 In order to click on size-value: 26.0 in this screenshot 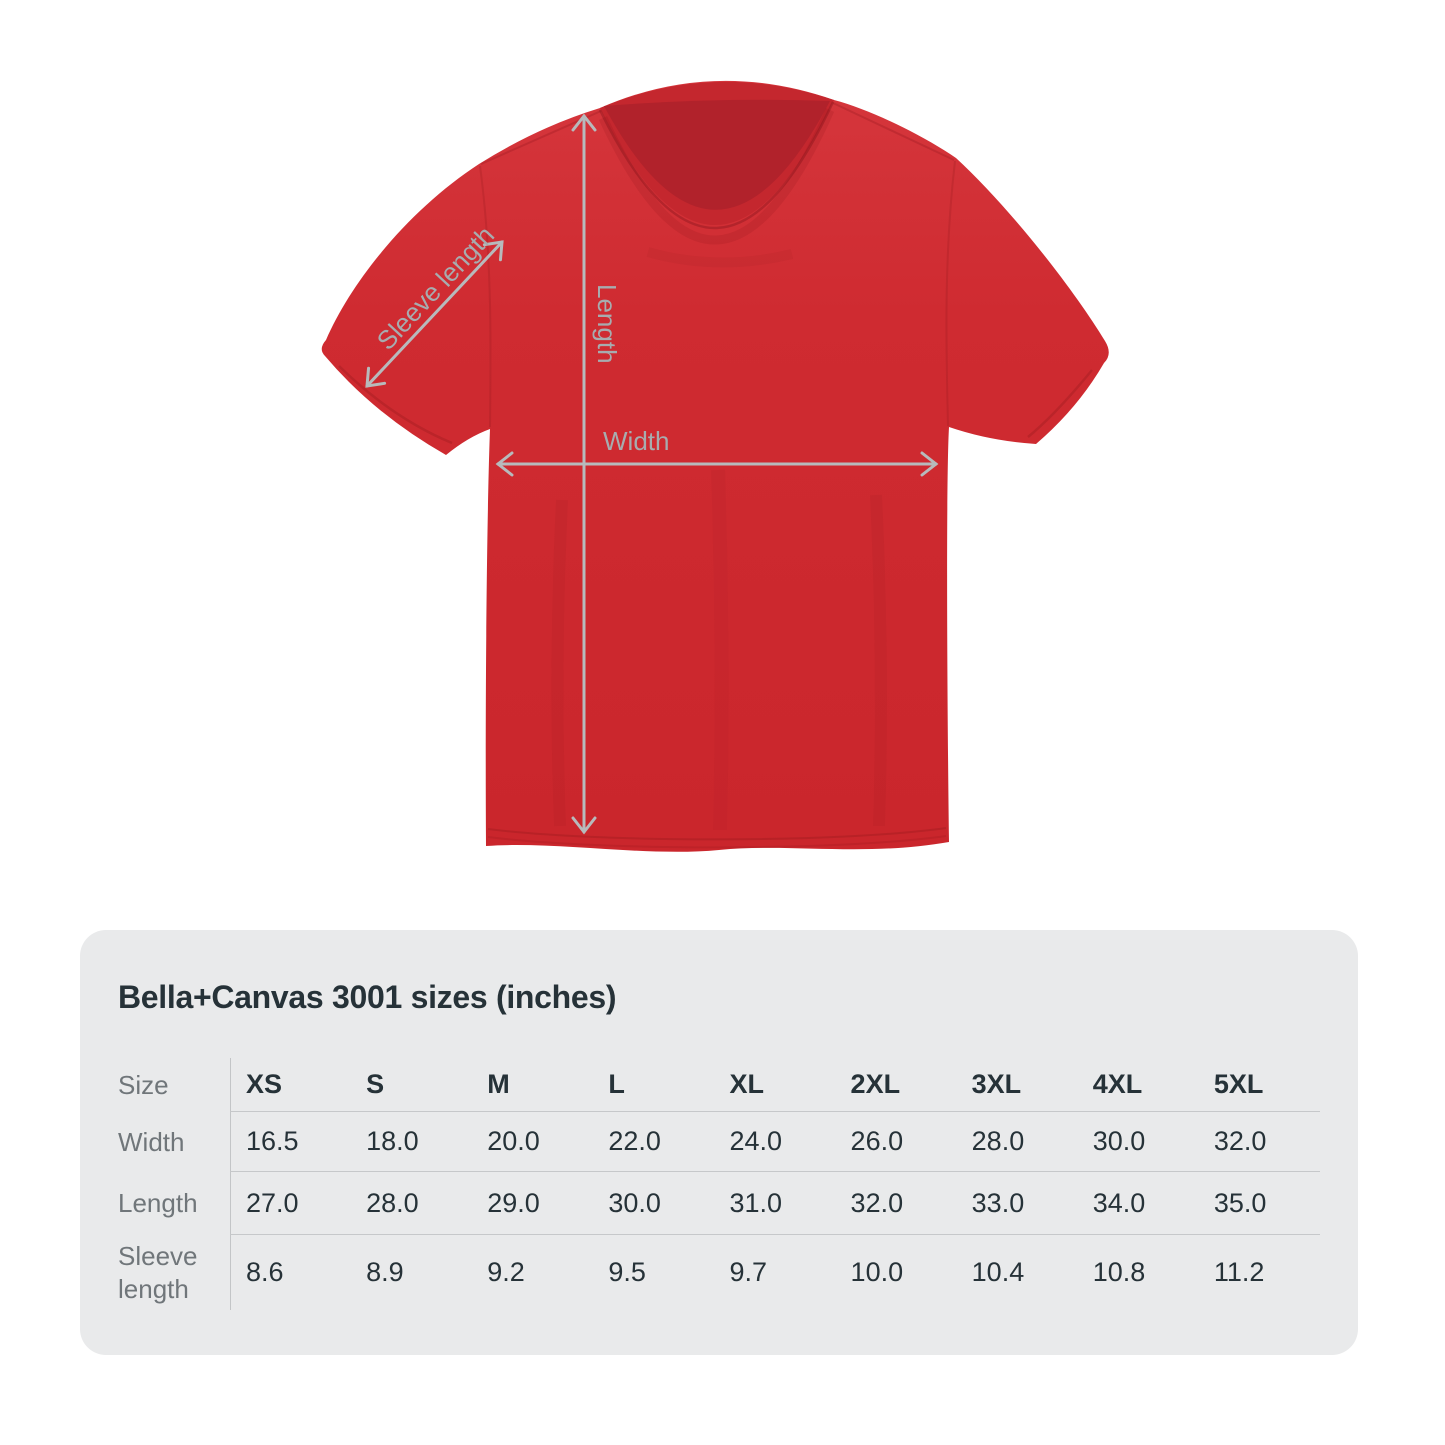, I will do `click(896, 1142)`.